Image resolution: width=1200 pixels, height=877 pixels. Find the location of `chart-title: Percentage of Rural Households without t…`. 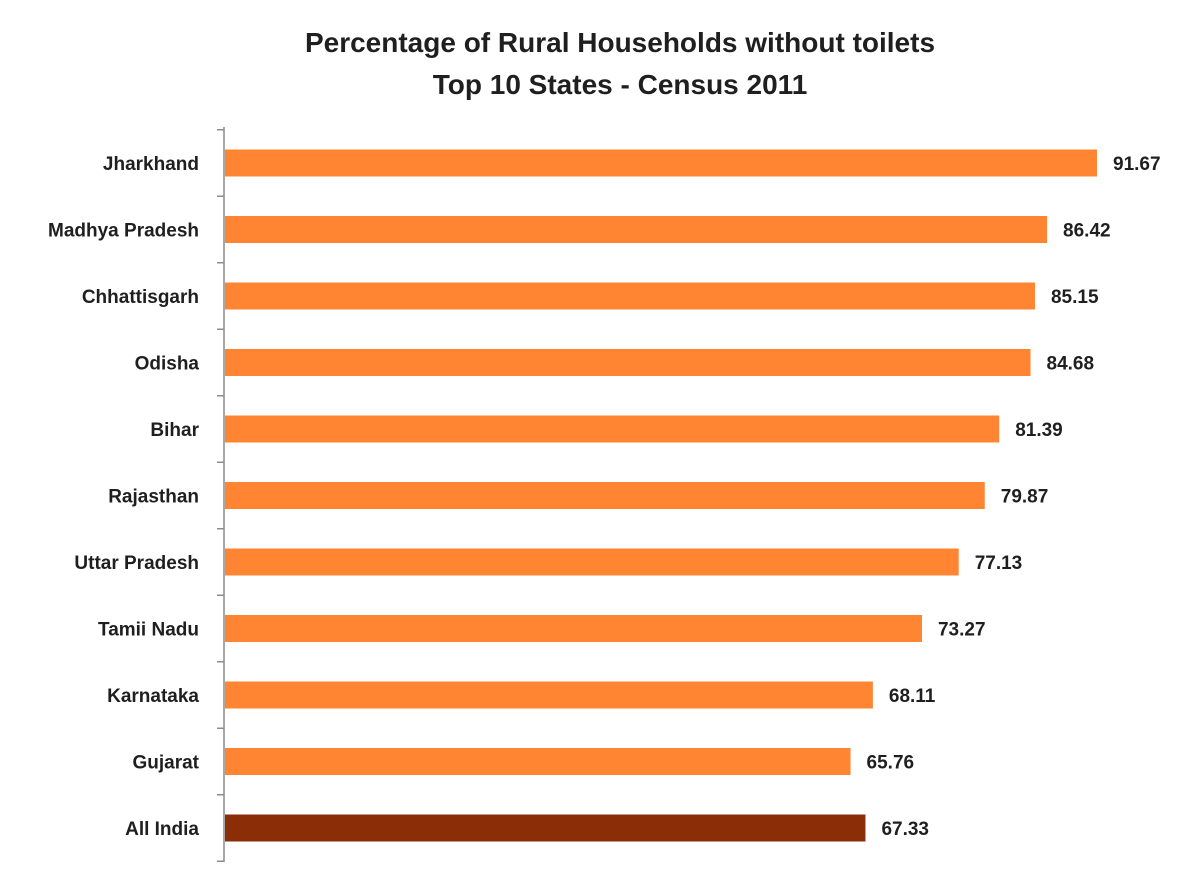

chart-title: Percentage of Rural Households without t… is located at coordinates (620, 42).